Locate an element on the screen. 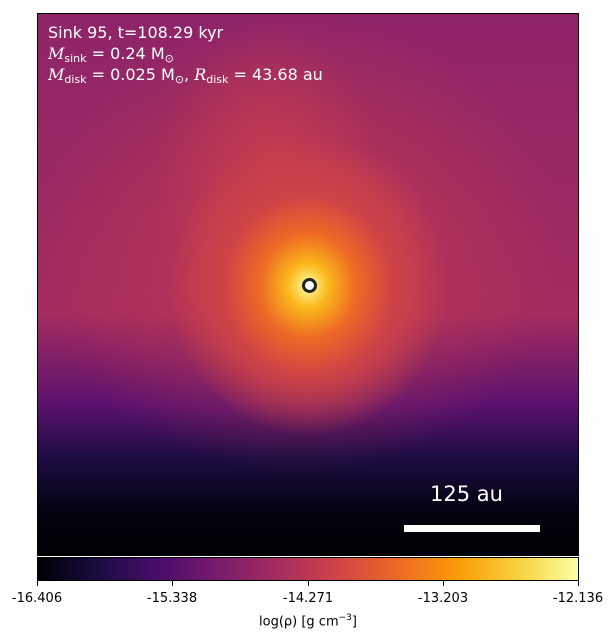  colorbar-label: log(ρ) [g cm−3] is located at coordinates (308, 621).